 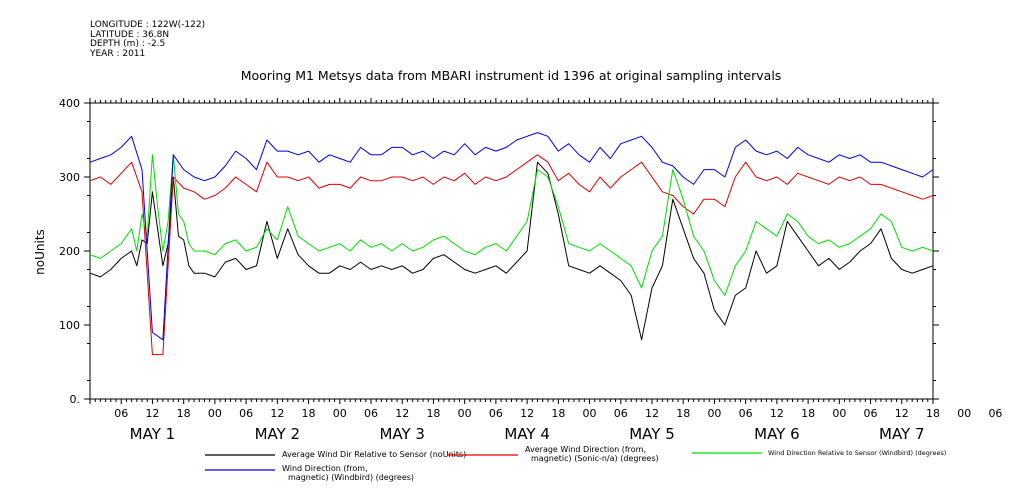 What do you see at coordinates (527, 434) in the screenshot?
I see `day-label: MAY 4` at bounding box center [527, 434].